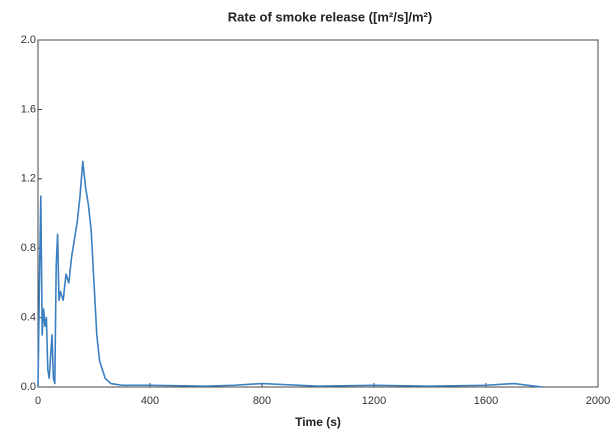  What do you see at coordinates (486, 401) in the screenshot?
I see `x-tick-label: 1600` at bounding box center [486, 401].